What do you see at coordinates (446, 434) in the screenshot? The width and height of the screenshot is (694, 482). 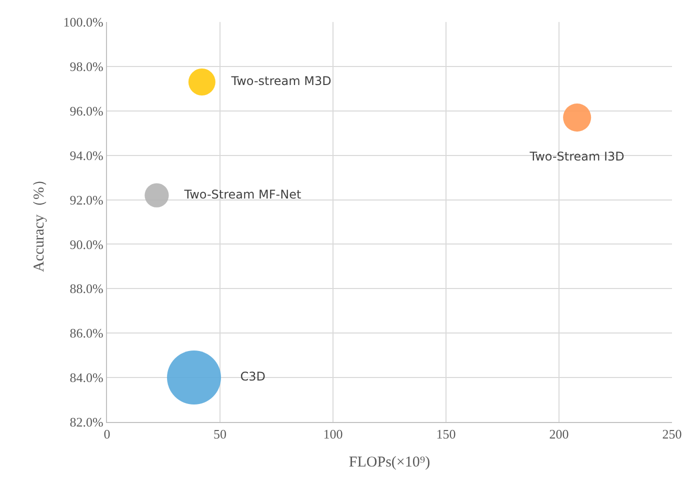 I see `x-tick-label: 150` at bounding box center [446, 434].